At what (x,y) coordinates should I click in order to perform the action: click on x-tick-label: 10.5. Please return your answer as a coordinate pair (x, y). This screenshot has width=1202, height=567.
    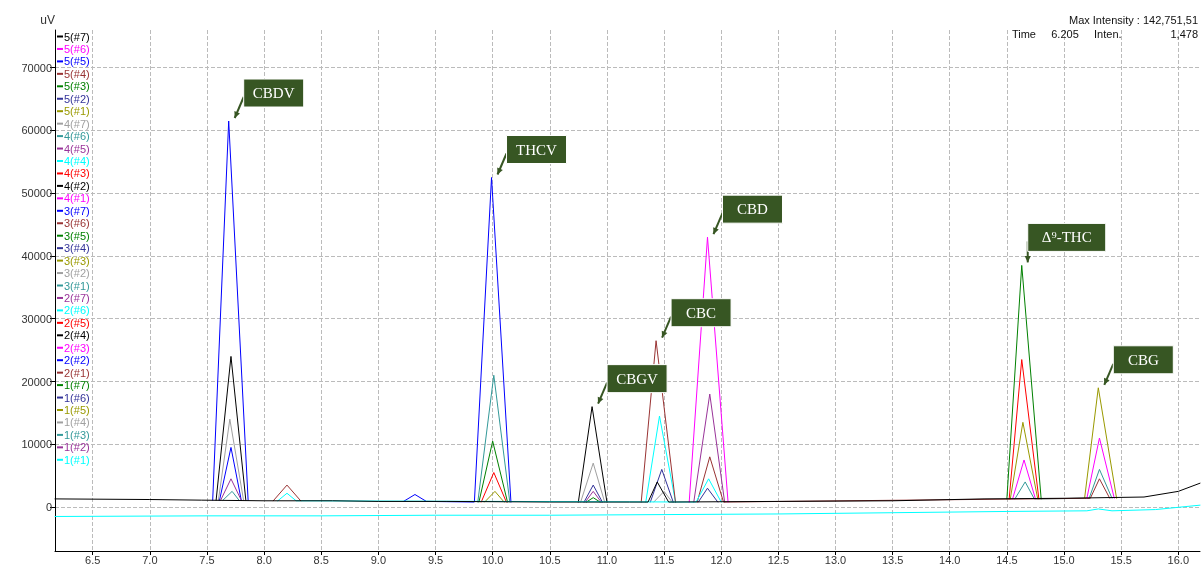
    Looking at the image, I should click on (550, 559).